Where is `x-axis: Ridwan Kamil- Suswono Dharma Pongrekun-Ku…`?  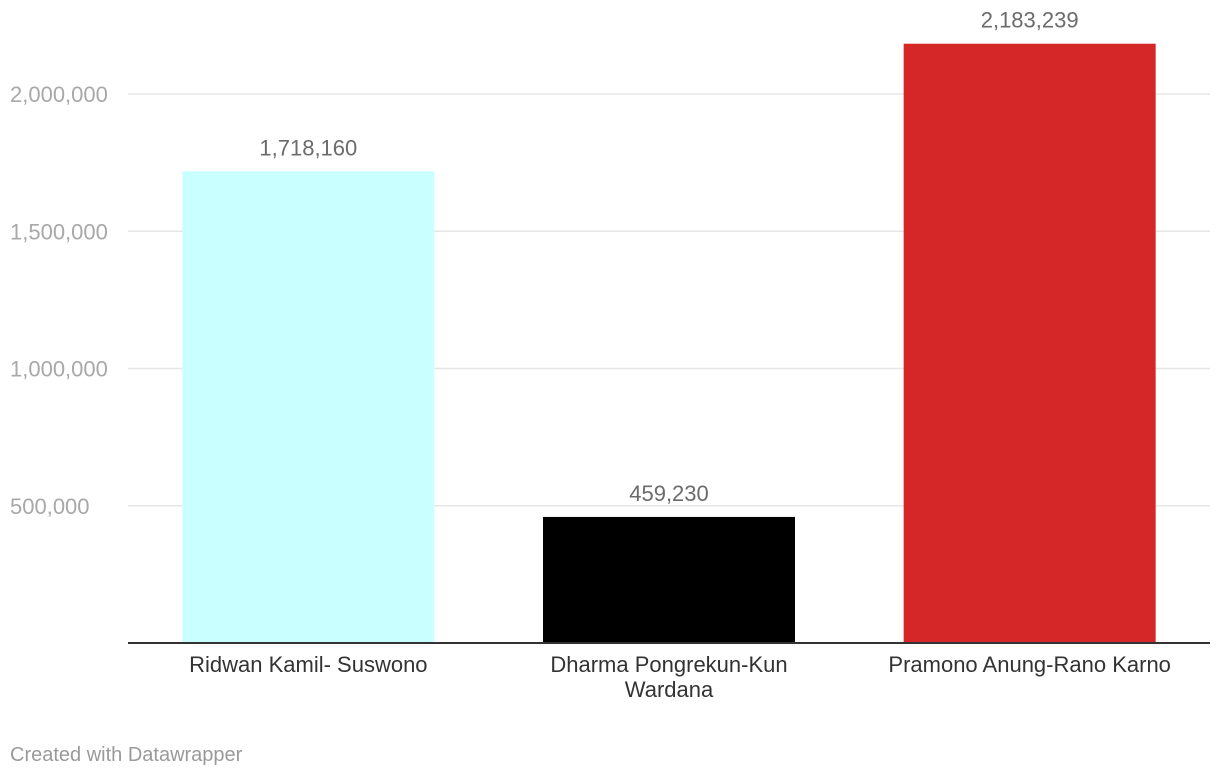
x-axis: Ridwan Kamil- Suswono Dharma Pongrekun-Ku… is located at coordinates (669, 672).